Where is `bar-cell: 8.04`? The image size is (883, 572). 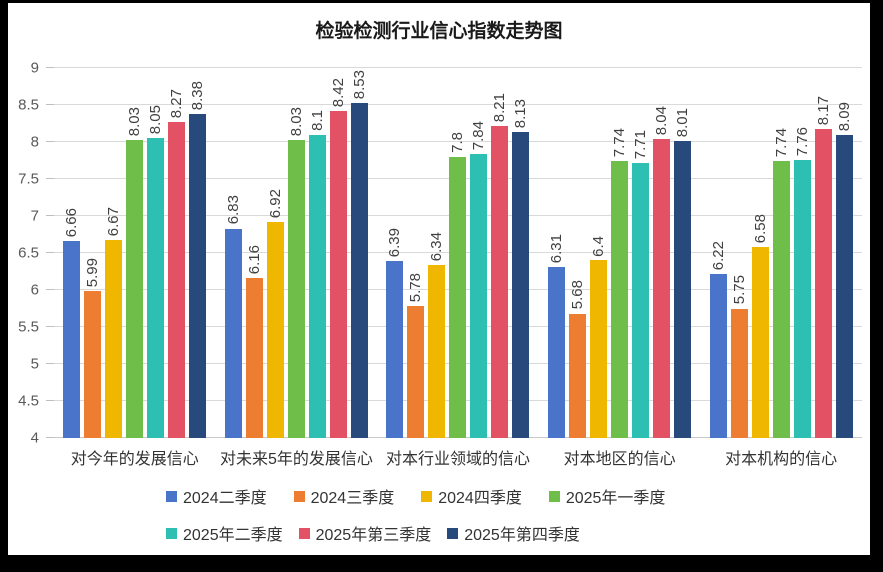
bar-cell: 8.04 is located at coordinates (662, 253).